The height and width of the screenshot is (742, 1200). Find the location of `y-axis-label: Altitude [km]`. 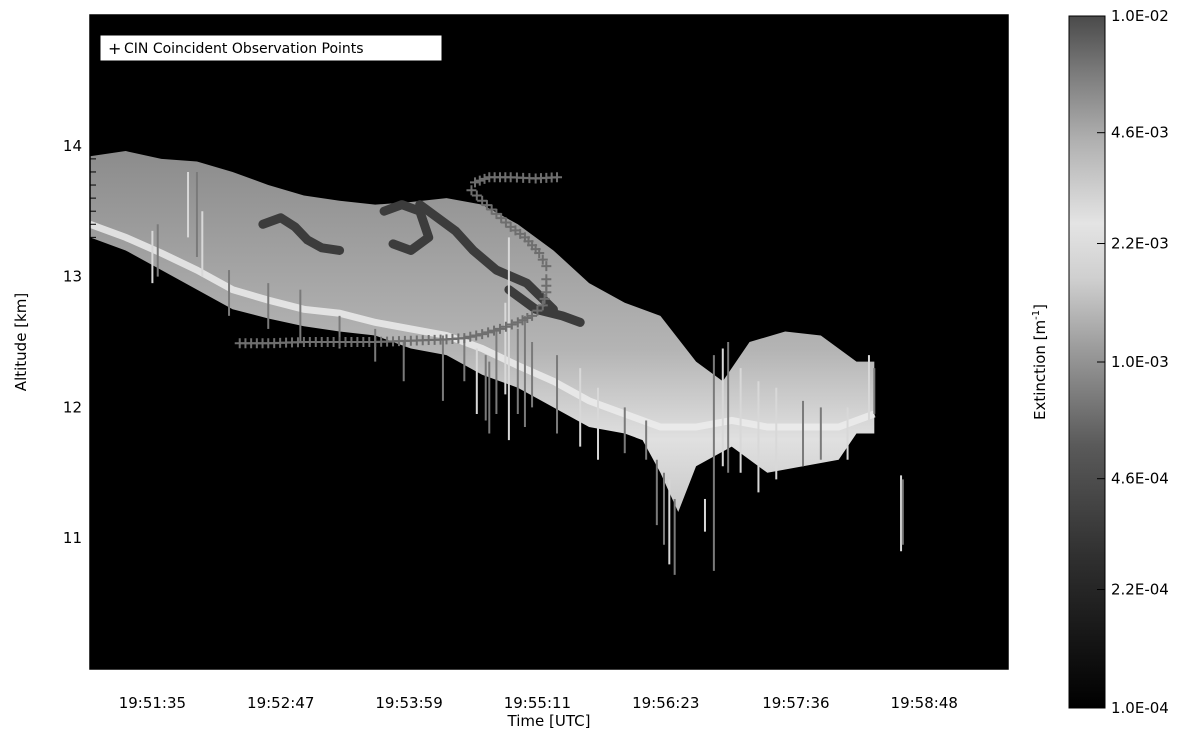

y-axis-label: Altitude [km] is located at coordinates (21, 342).